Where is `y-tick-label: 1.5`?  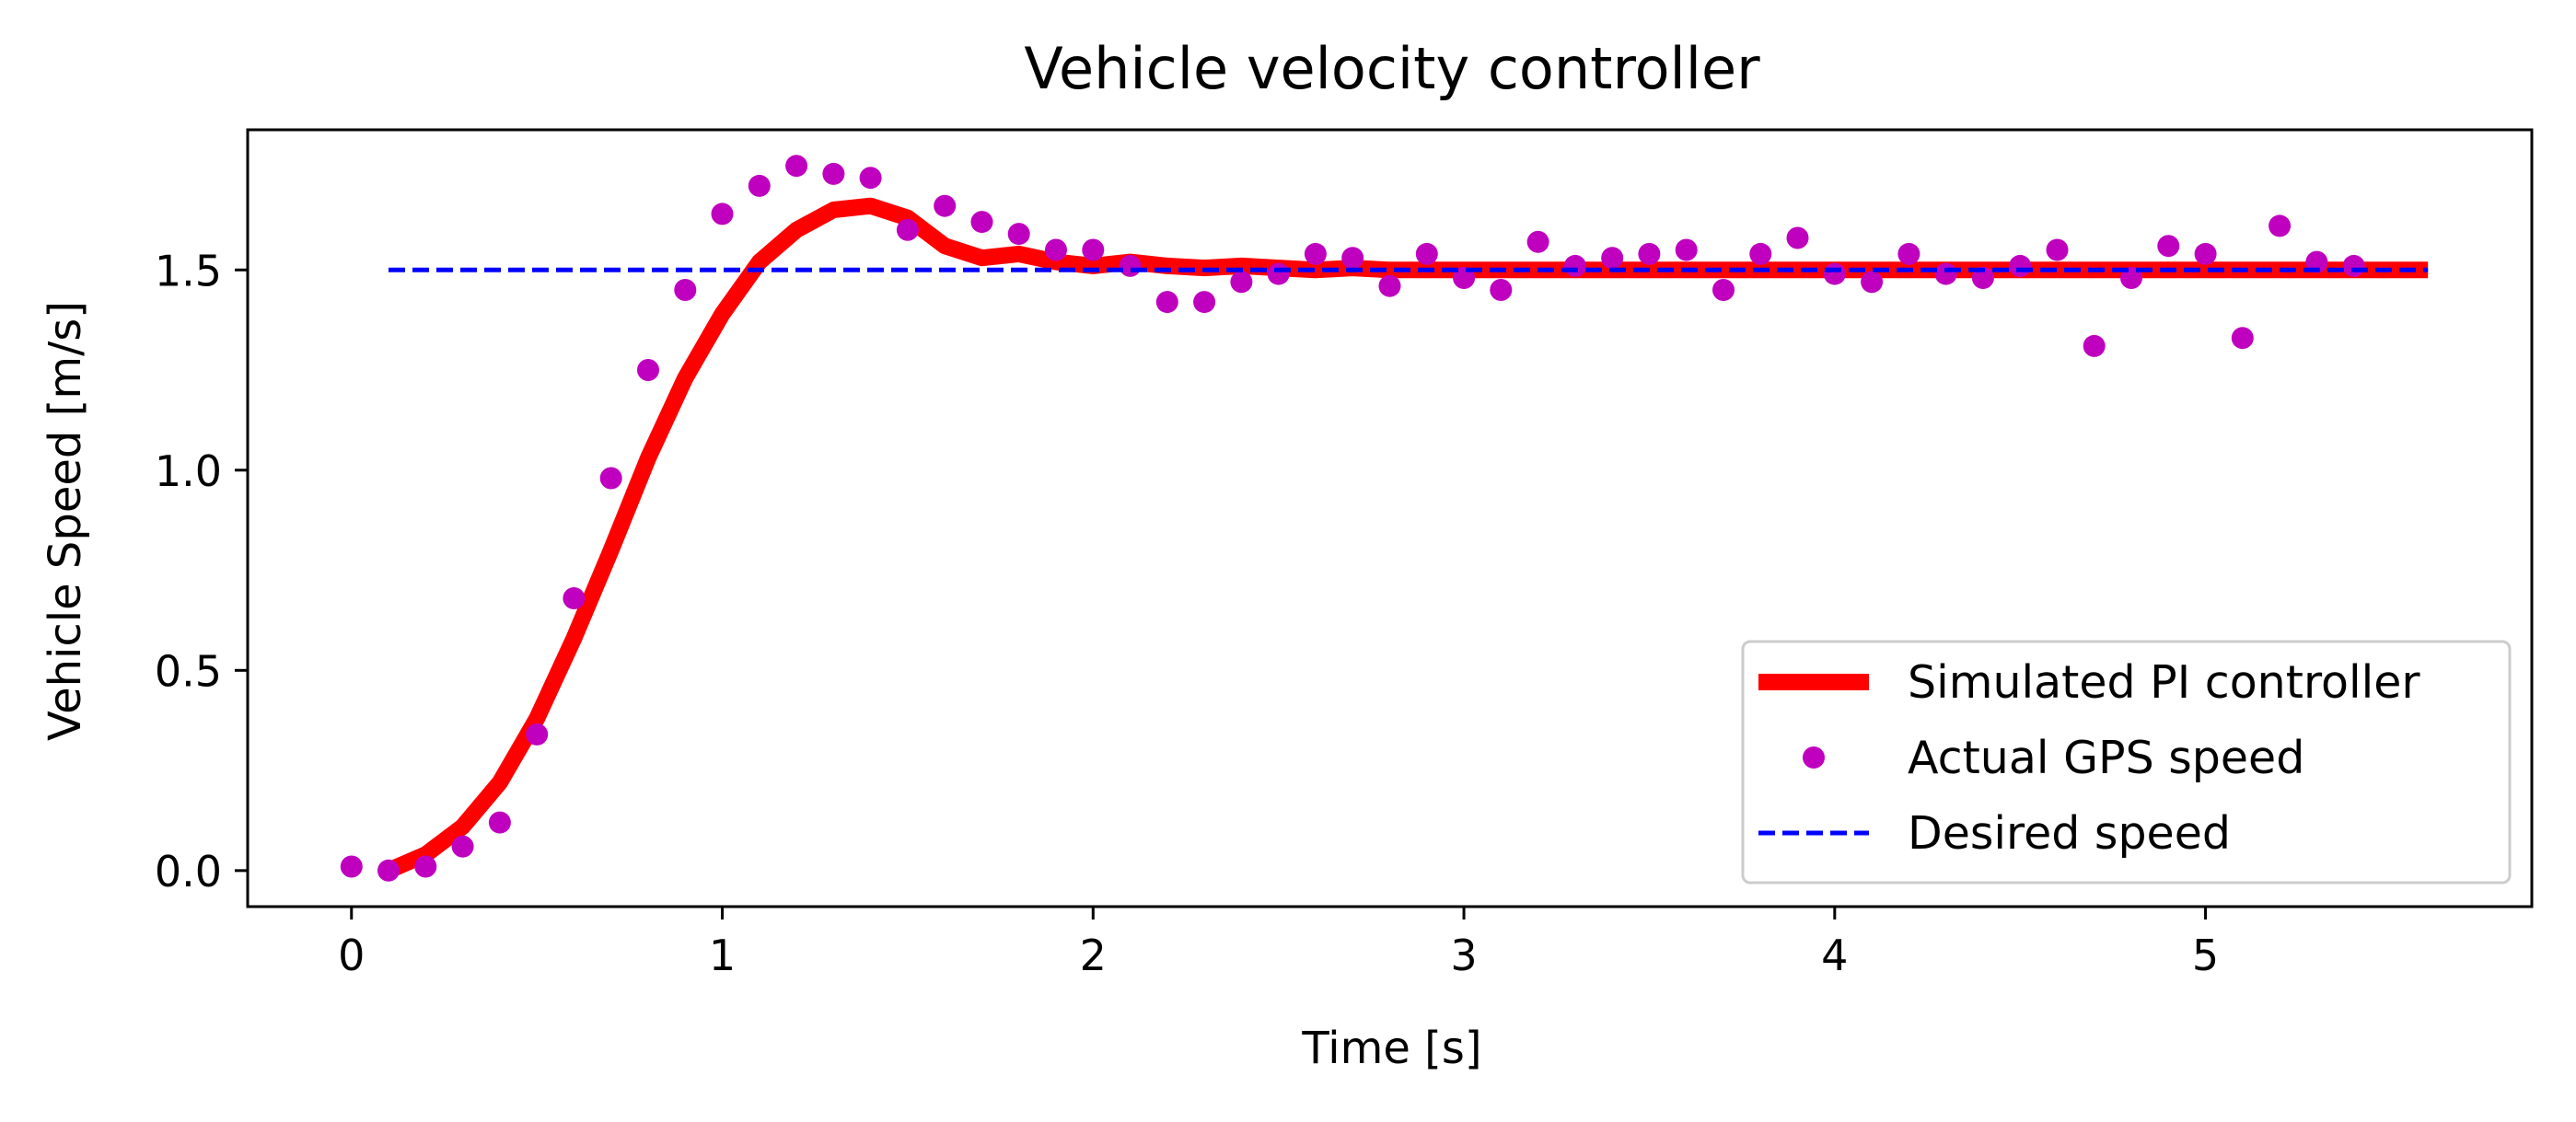 y-tick-label: 1.5 is located at coordinates (188, 270).